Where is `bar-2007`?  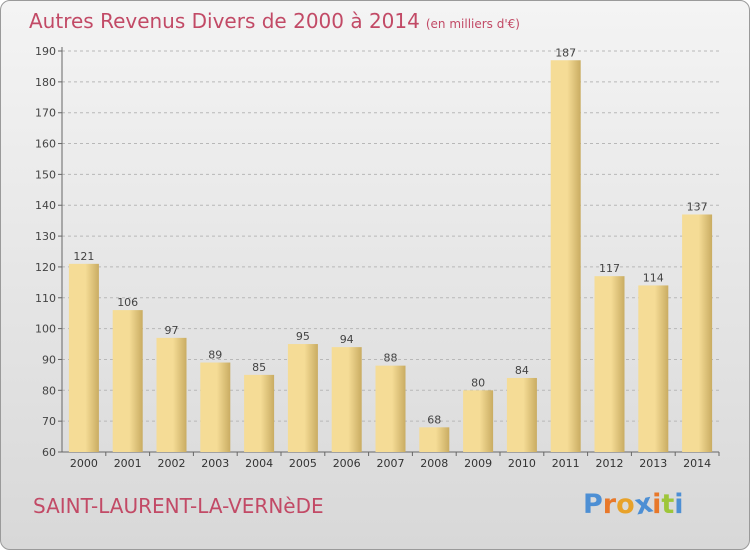 bar-2007 is located at coordinates (390, 408).